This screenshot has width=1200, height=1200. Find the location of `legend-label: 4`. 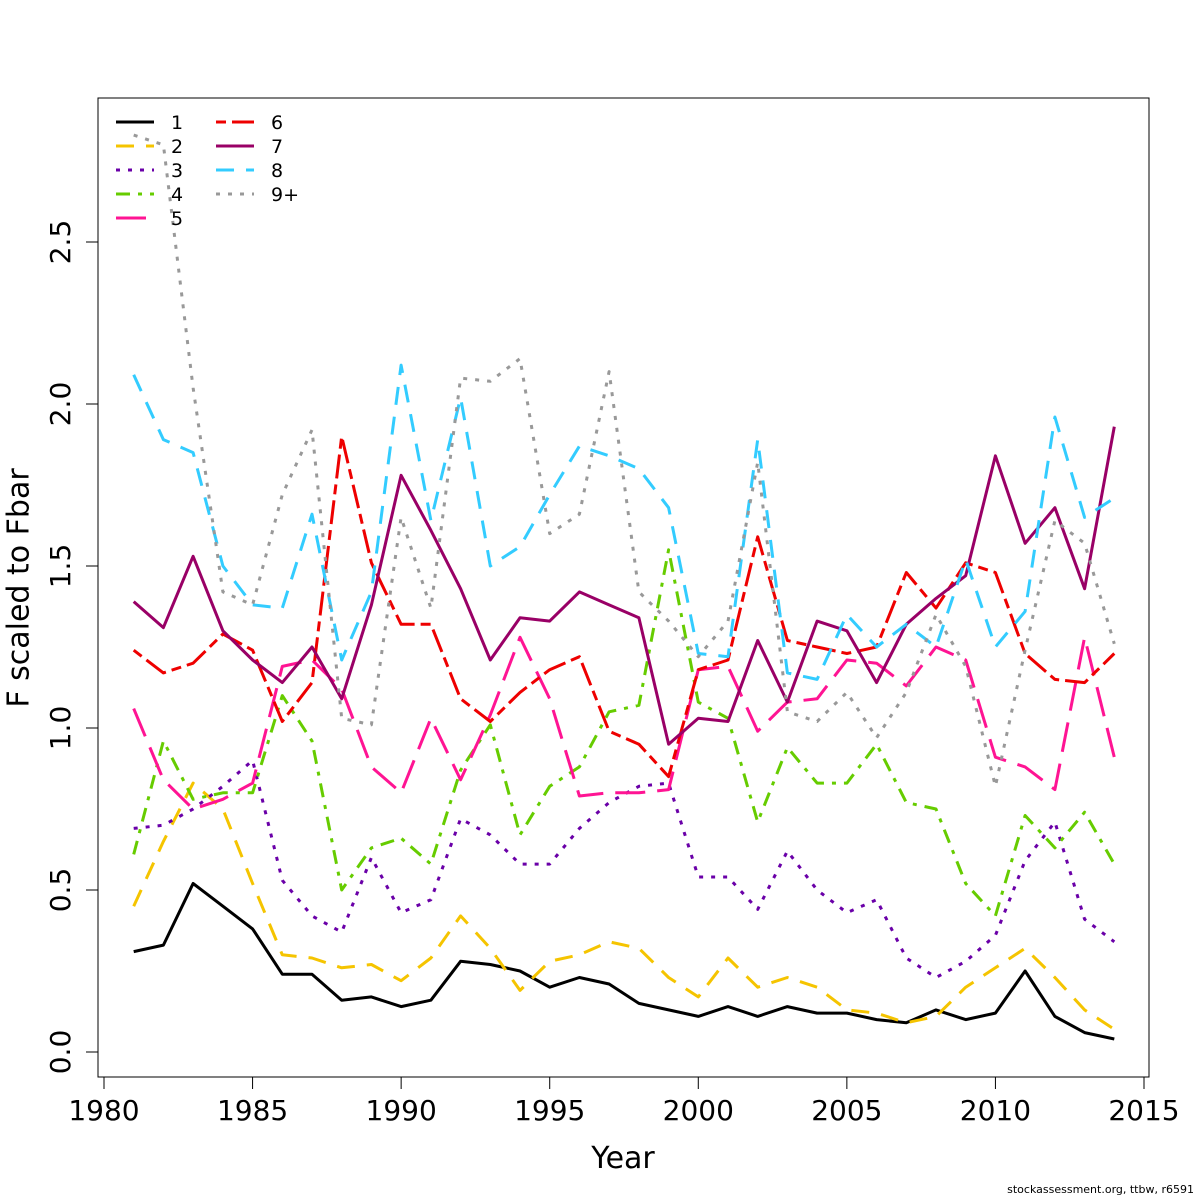

legend-label: 4 is located at coordinates (177, 195).